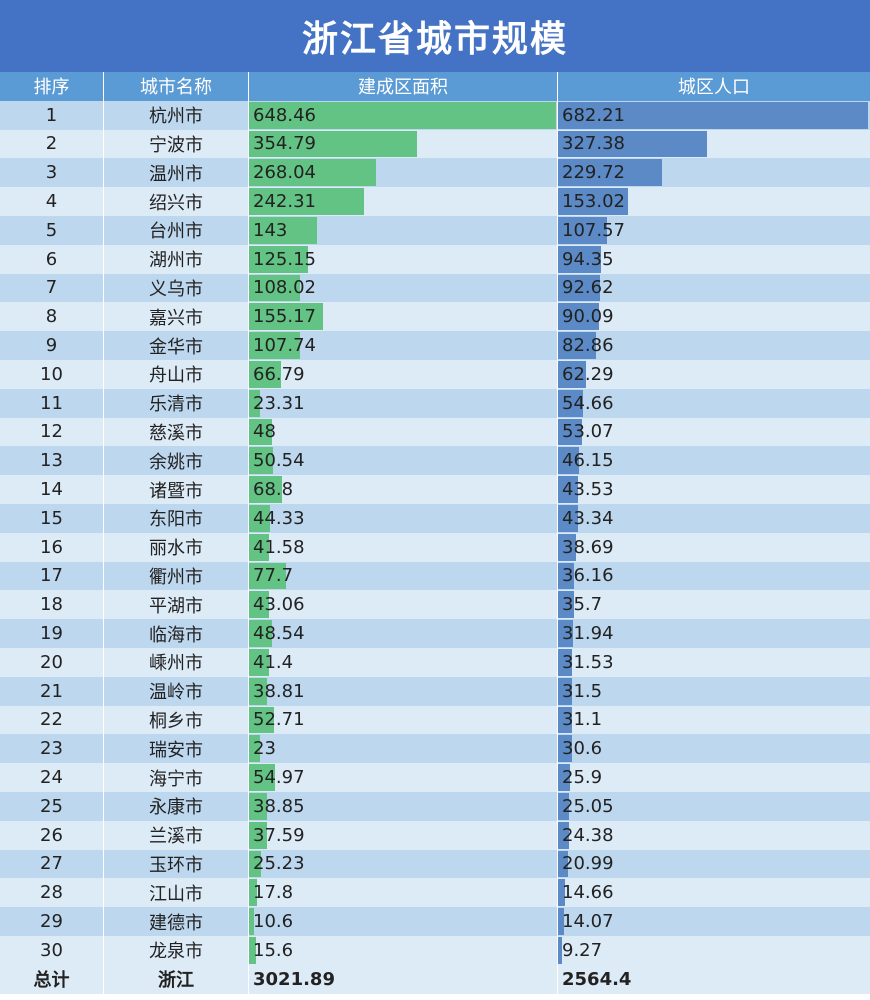  I want to click on area-cell: 44.33, so click(403, 518).